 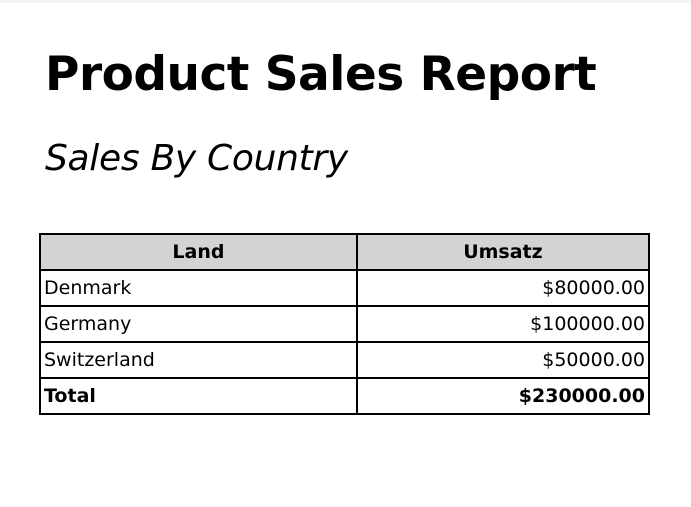 I want to click on total-label: Total, so click(x=198, y=396).